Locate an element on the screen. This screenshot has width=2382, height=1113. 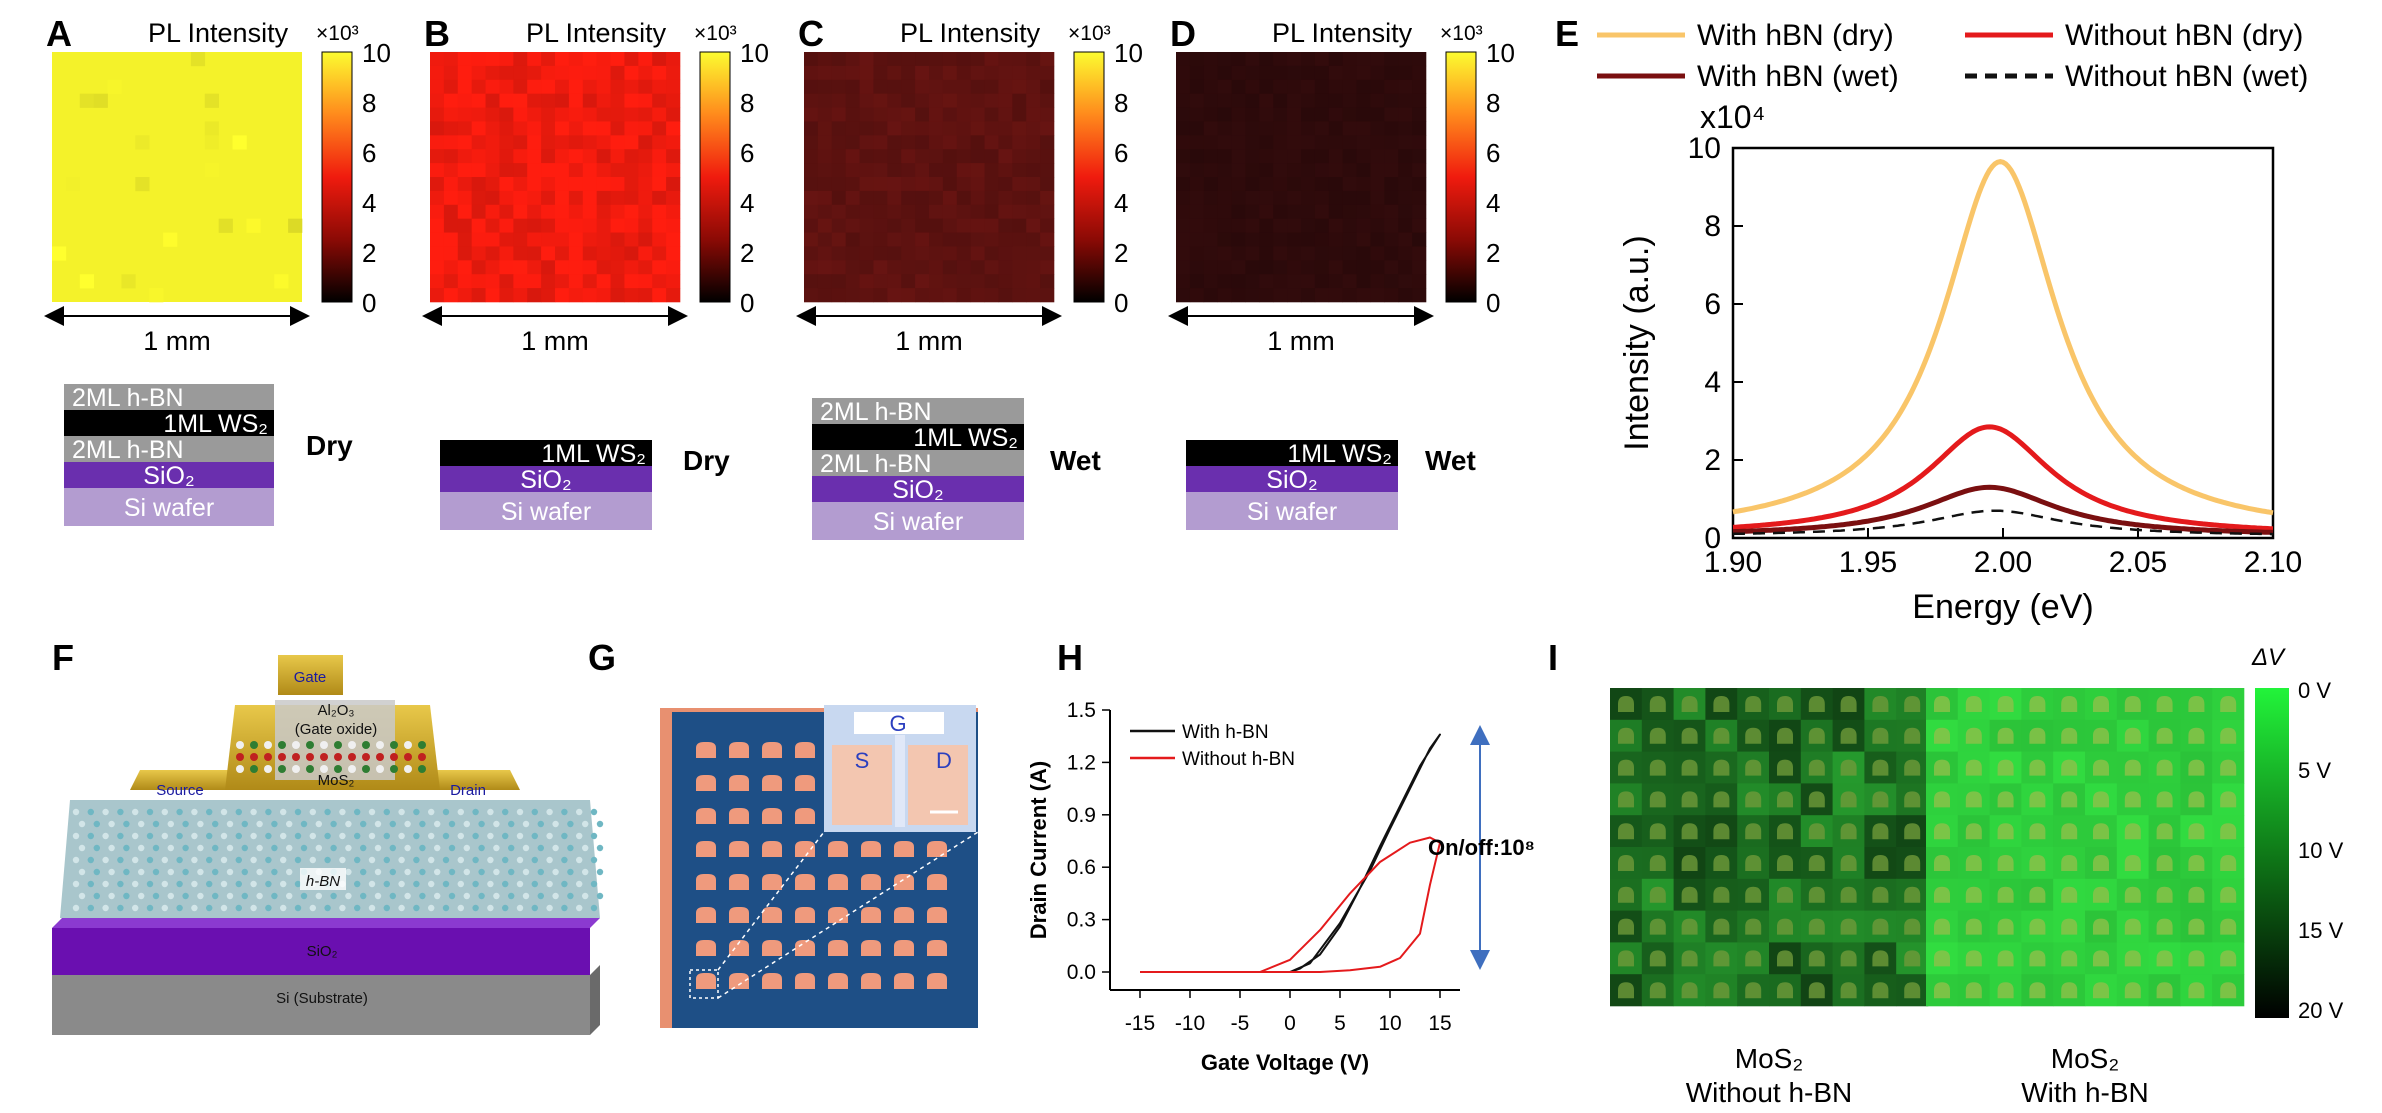
colorbar-tick: 0 V is located at coordinates (2314, 690).